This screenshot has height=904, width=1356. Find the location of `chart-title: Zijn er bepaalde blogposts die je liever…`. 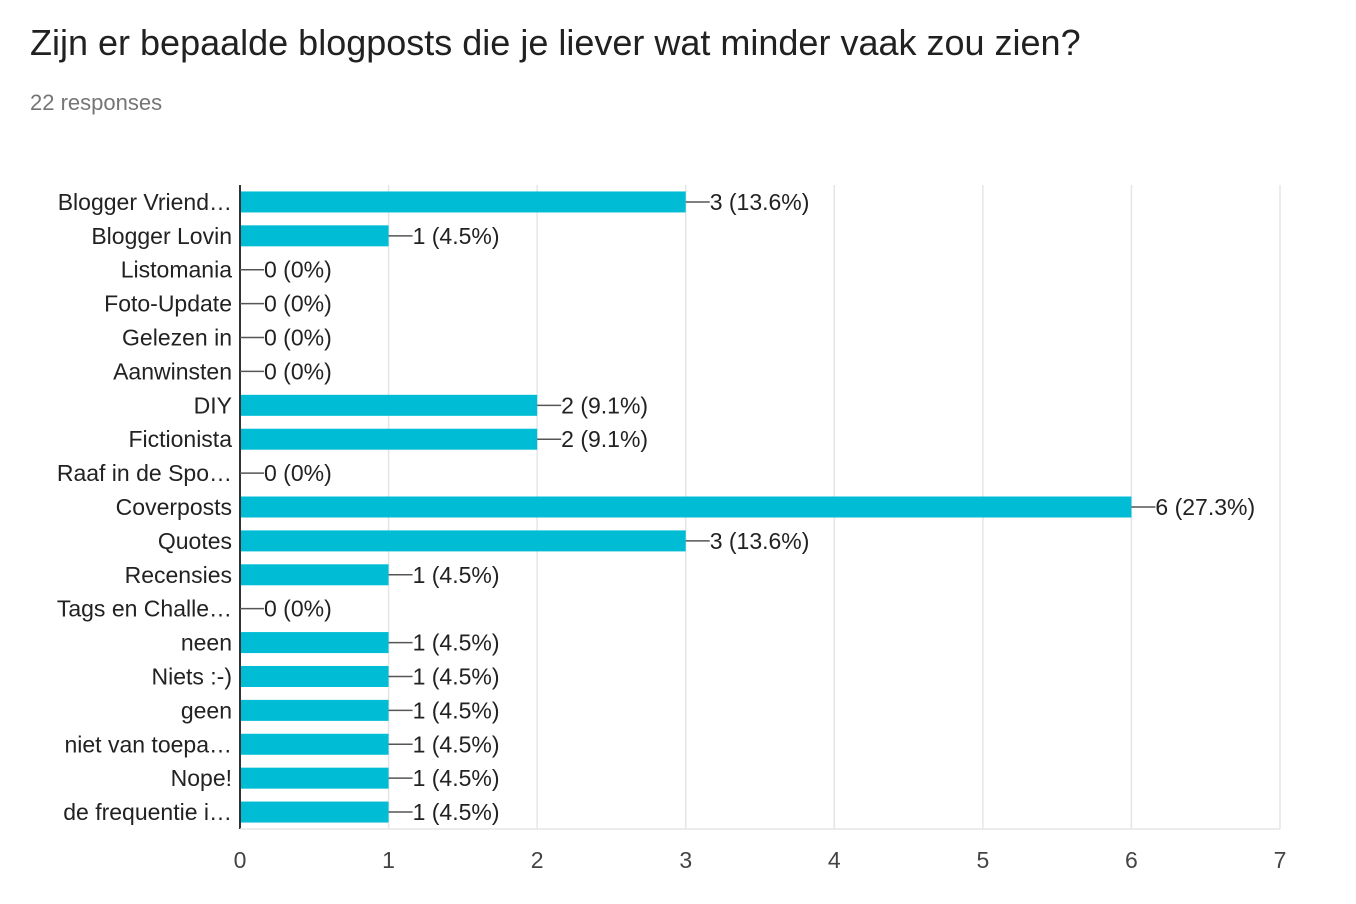

chart-title: Zijn er bepaalde blogposts die je liever… is located at coordinates (555, 42).